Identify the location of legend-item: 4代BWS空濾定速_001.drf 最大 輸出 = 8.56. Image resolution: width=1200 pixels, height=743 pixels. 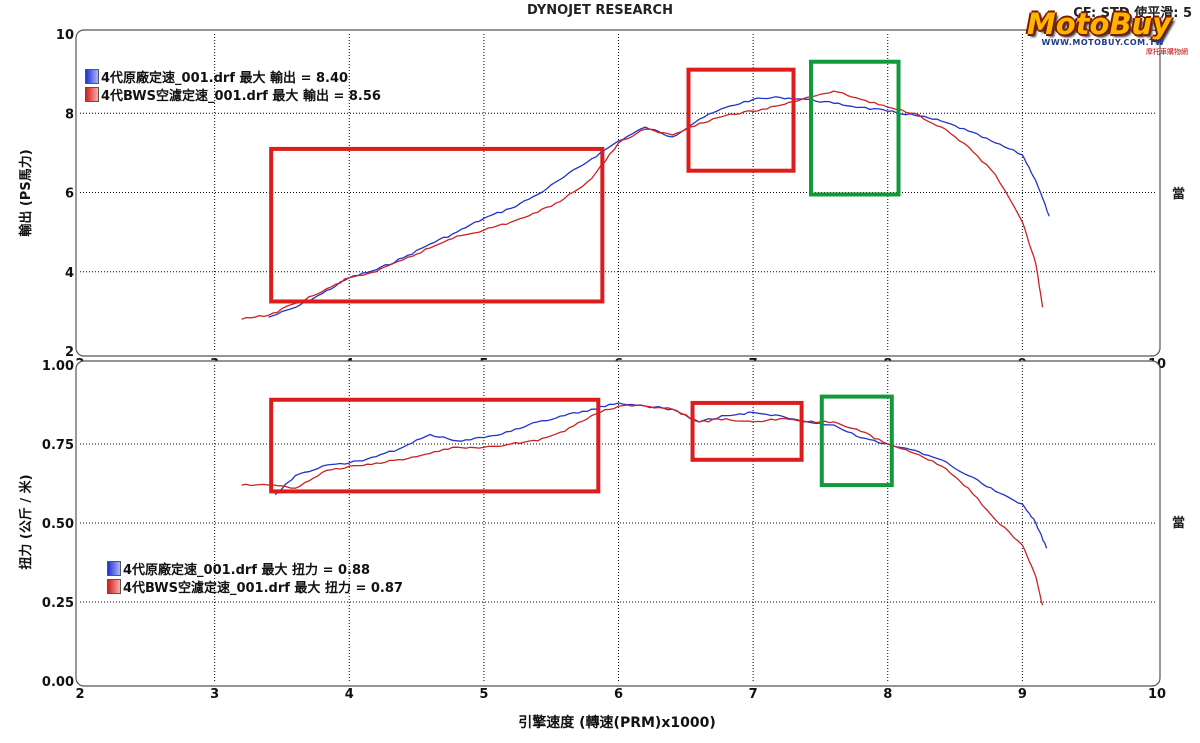
(233, 94).